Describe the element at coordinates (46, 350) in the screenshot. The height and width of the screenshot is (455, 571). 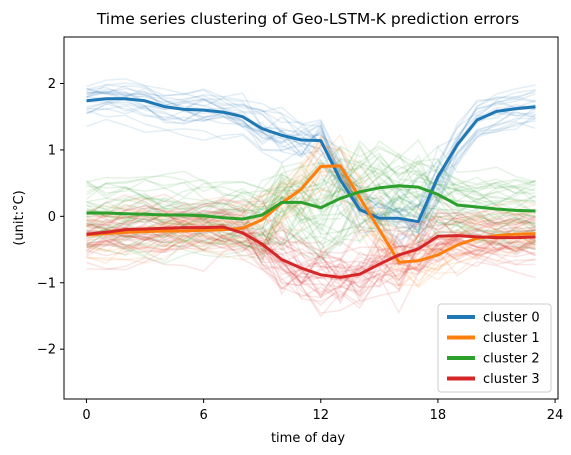
I see `y-tick-label: −2` at that location.